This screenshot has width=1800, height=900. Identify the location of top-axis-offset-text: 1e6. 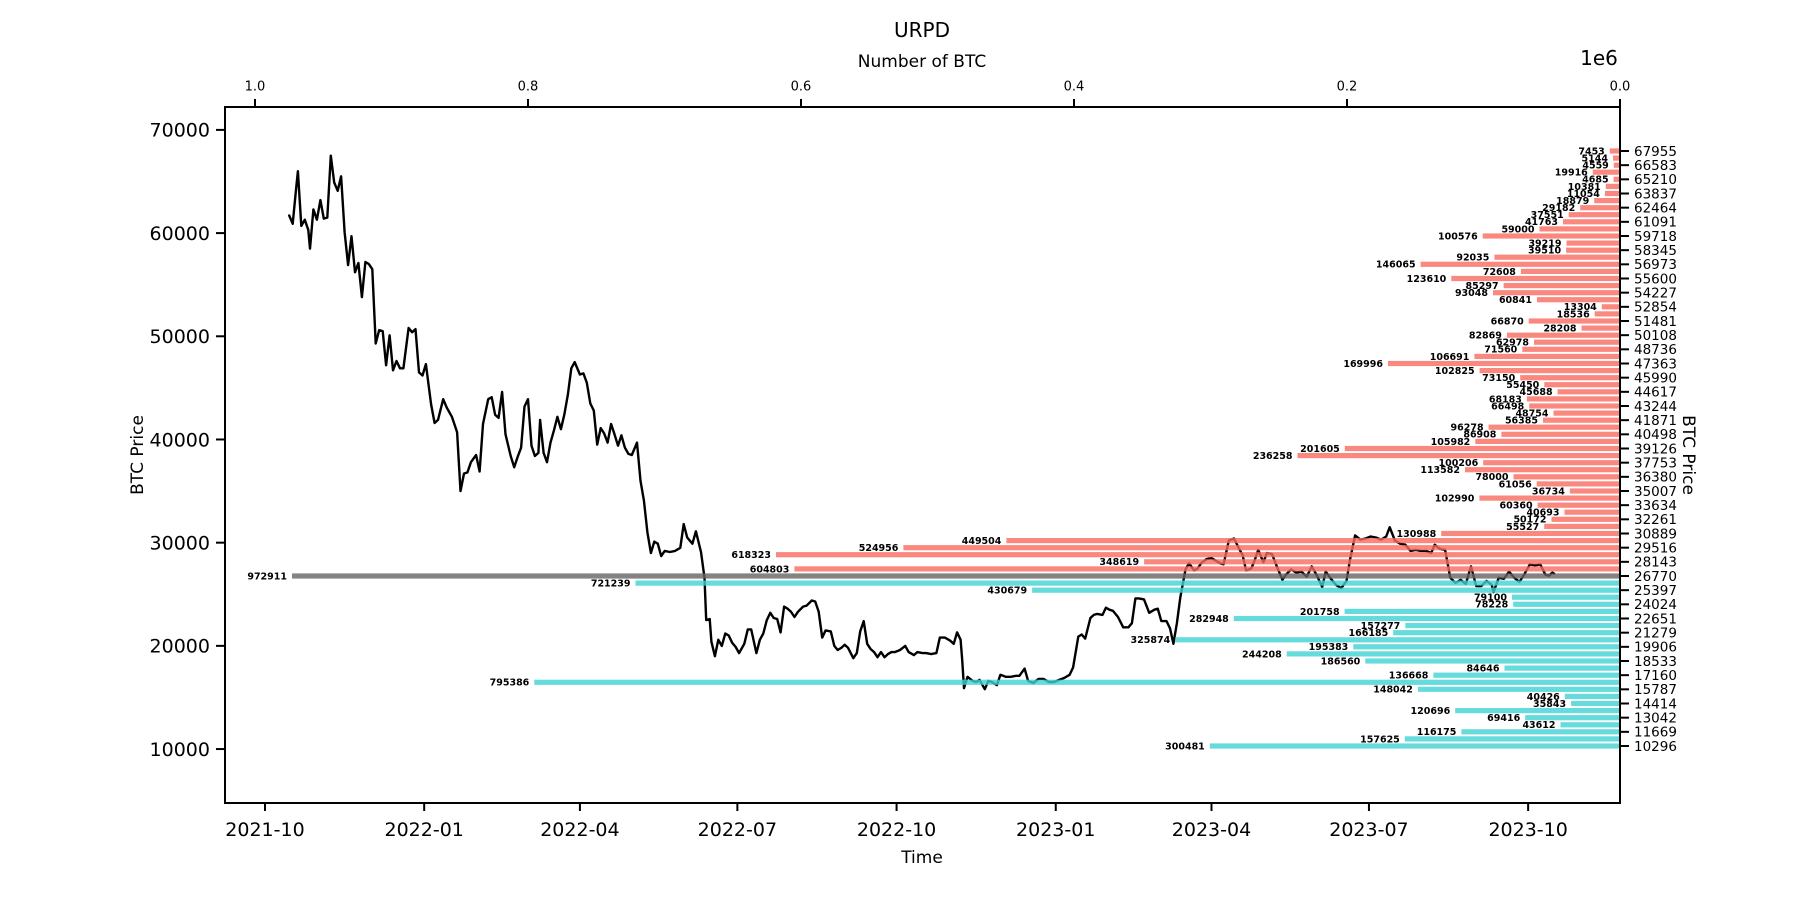
(1599, 58).